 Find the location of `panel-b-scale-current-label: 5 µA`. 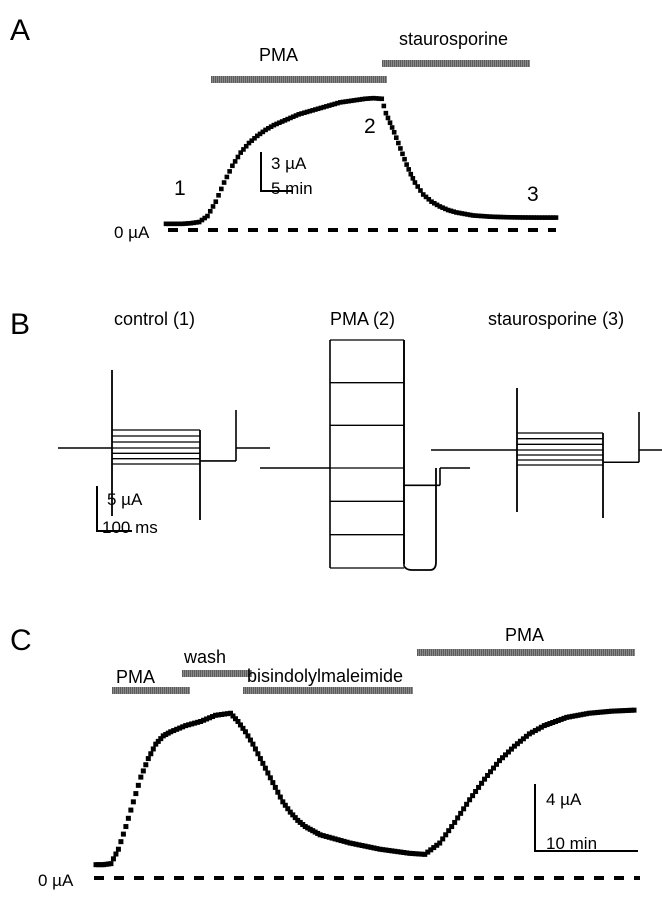

panel-b-scale-current-label: 5 µA is located at coordinates (125, 499).